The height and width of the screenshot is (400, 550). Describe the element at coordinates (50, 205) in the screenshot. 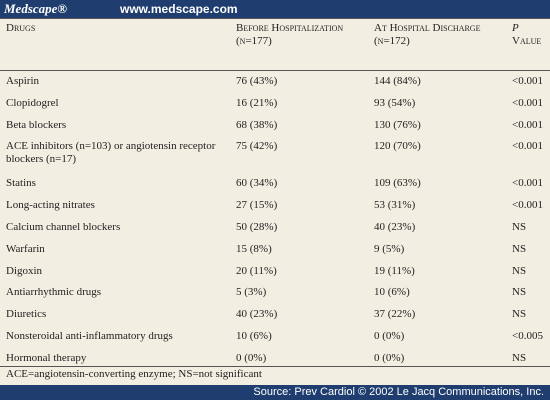

I see `table-cell: Long-acting nitrates` at that location.